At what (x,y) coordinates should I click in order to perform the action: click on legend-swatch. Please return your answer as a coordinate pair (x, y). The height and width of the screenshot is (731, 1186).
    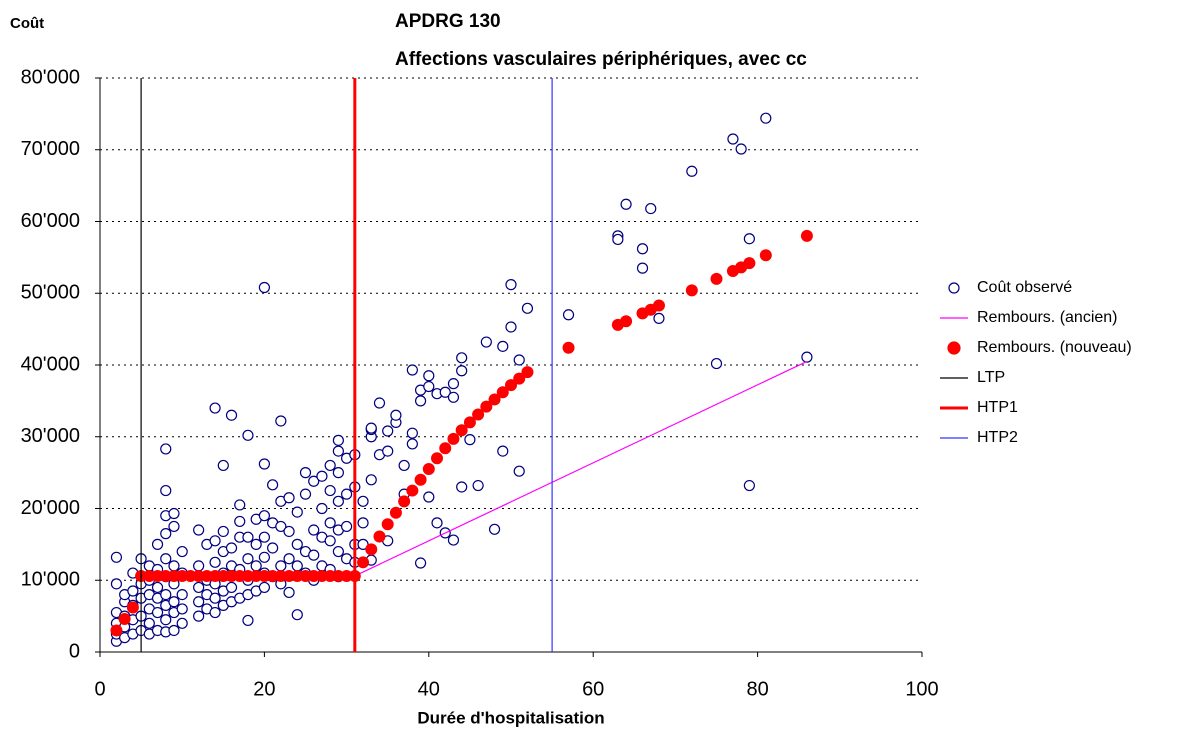
    Looking at the image, I should click on (954, 288).